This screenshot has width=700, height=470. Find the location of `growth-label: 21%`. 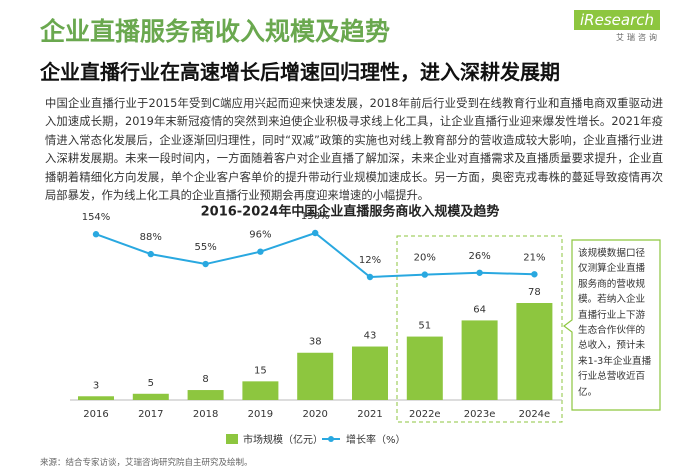

growth-label: 21% is located at coordinates (534, 257).